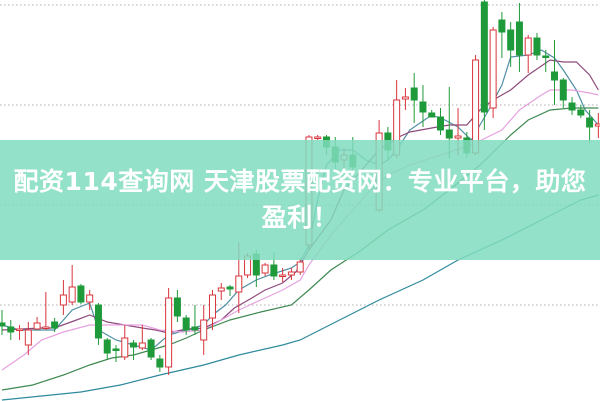  What do you see at coordinates (300, 181) in the screenshot?
I see `banner-title-line1: 配资114查询网 天津股票配资网：专业平台，助您` at bounding box center [300, 181].